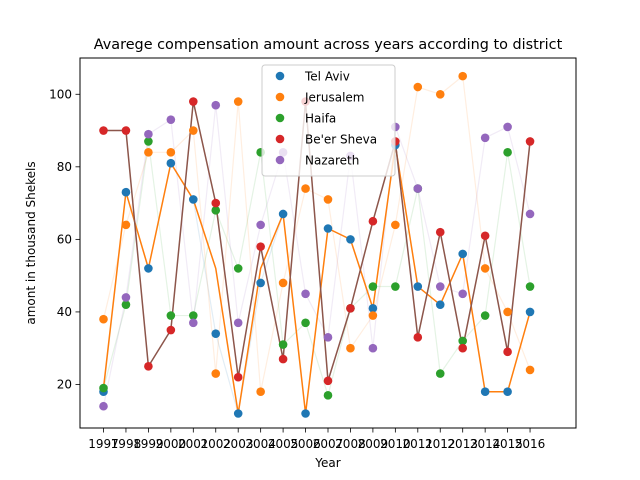  Describe the element at coordinates (395, 444) in the screenshot. I see `x-tick-label-13: 2010` at that location.